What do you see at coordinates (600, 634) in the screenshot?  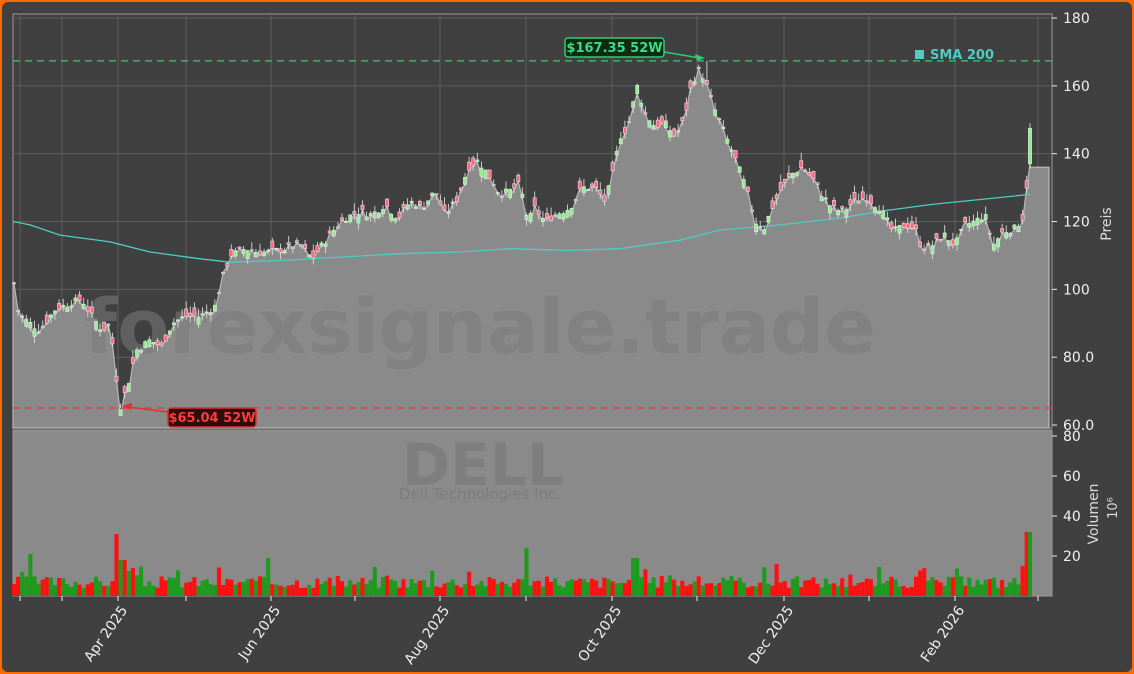 I see `svg-text: Oct 2025` at bounding box center [600, 634].